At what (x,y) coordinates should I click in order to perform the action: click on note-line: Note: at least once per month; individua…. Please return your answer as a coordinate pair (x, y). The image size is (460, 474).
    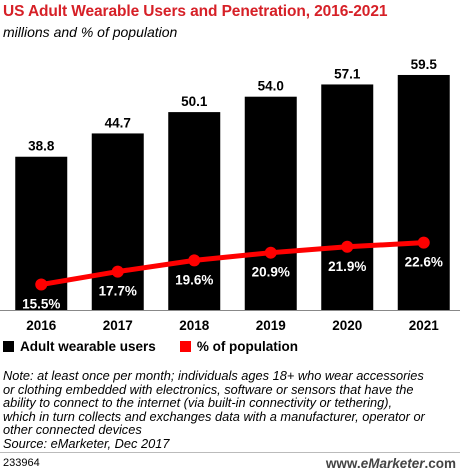
    Looking at the image, I should click on (213, 375).